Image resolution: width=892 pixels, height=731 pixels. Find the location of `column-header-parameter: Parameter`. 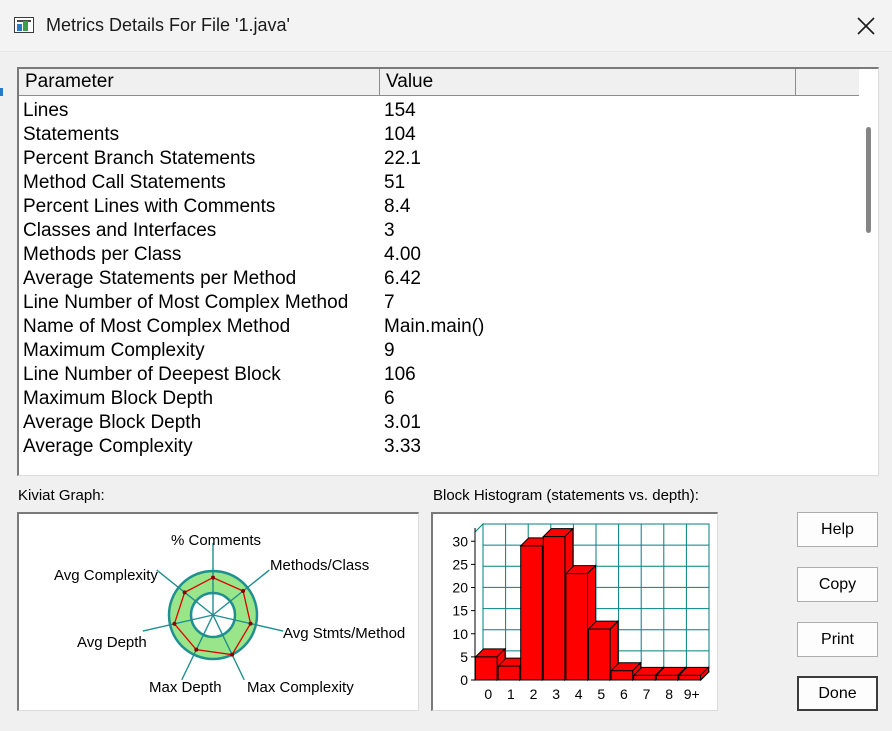

column-header-parameter: Parameter is located at coordinates (199, 82).